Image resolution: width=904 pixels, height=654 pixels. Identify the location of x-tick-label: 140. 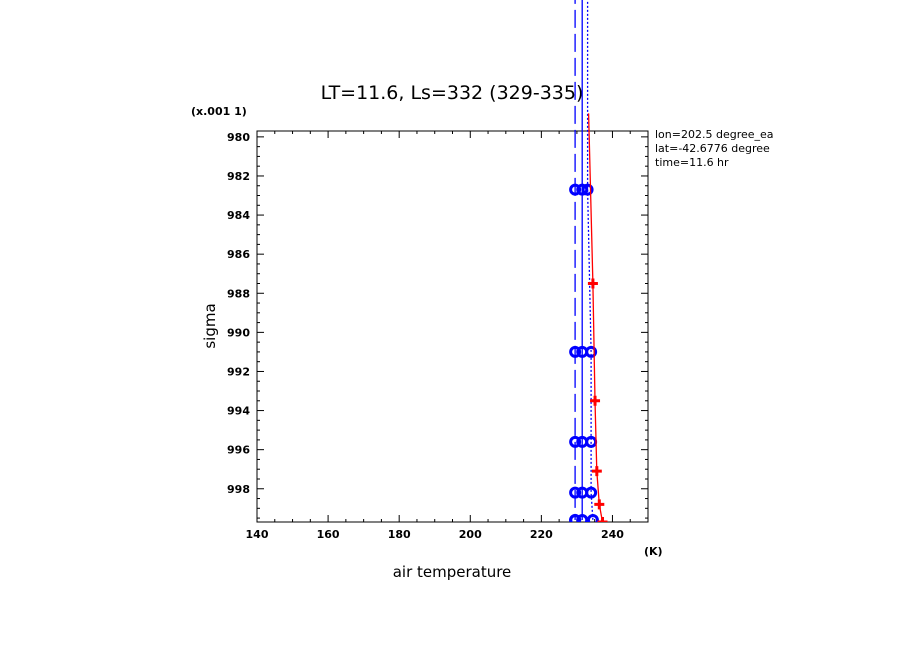
(257, 534).